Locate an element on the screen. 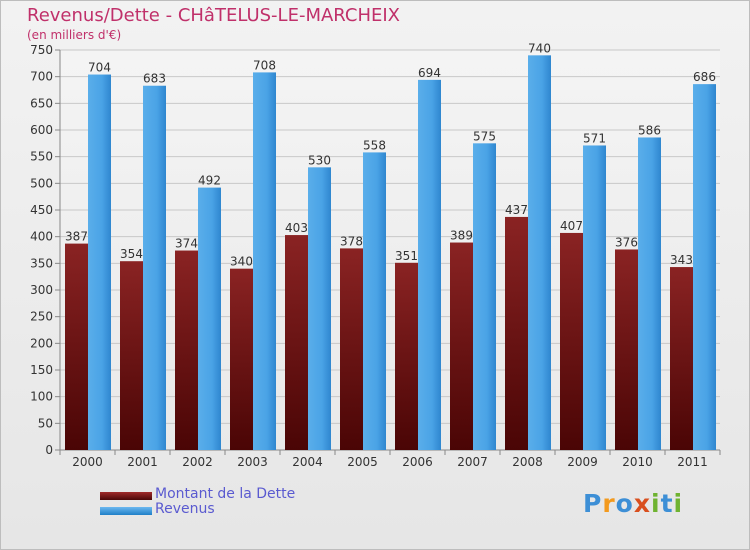 This screenshot has width=750, height=550. logo-letter: r is located at coordinates (609, 503).